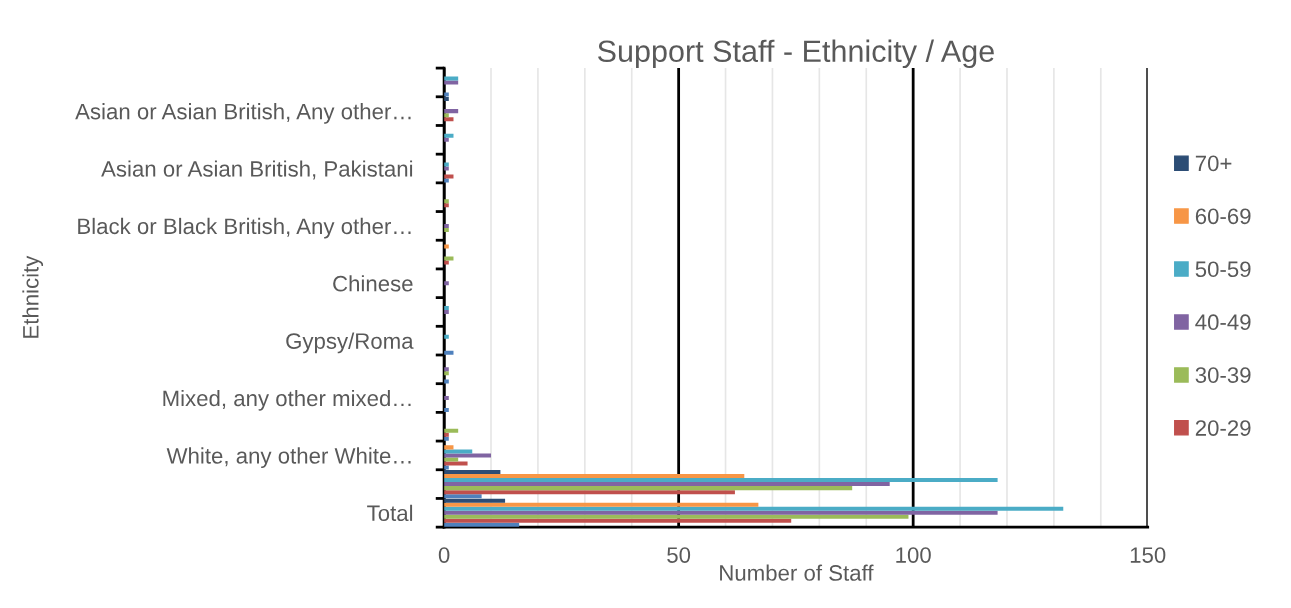 This screenshot has width=1291, height=608. What do you see at coordinates (1223, 428) in the screenshot?
I see `legend-label: 20-29` at bounding box center [1223, 428].